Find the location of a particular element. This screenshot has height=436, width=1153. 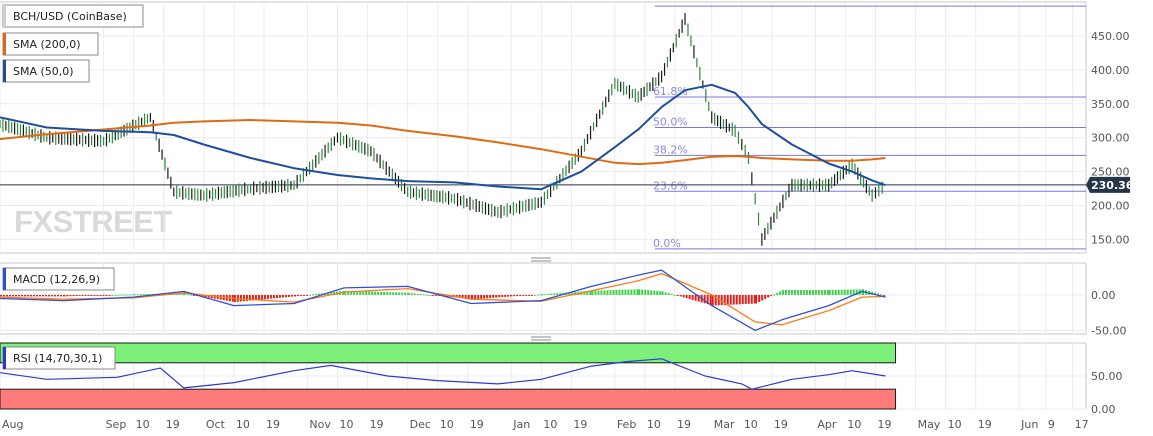

svg-text: RSI (14,70,30,1) is located at coordinates (57, 358).